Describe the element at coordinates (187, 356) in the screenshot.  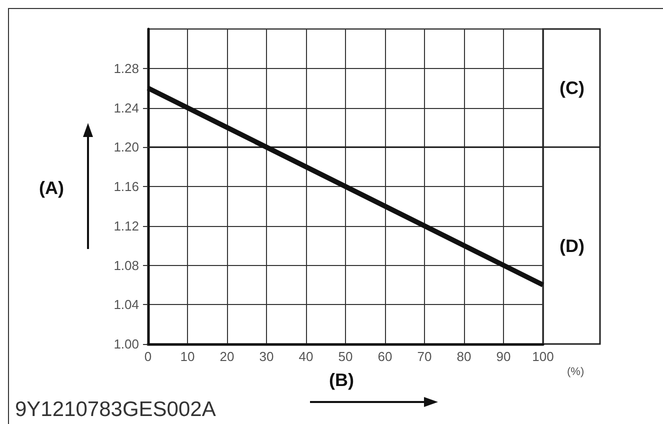
I see `x-tick-label: 10` at that location.